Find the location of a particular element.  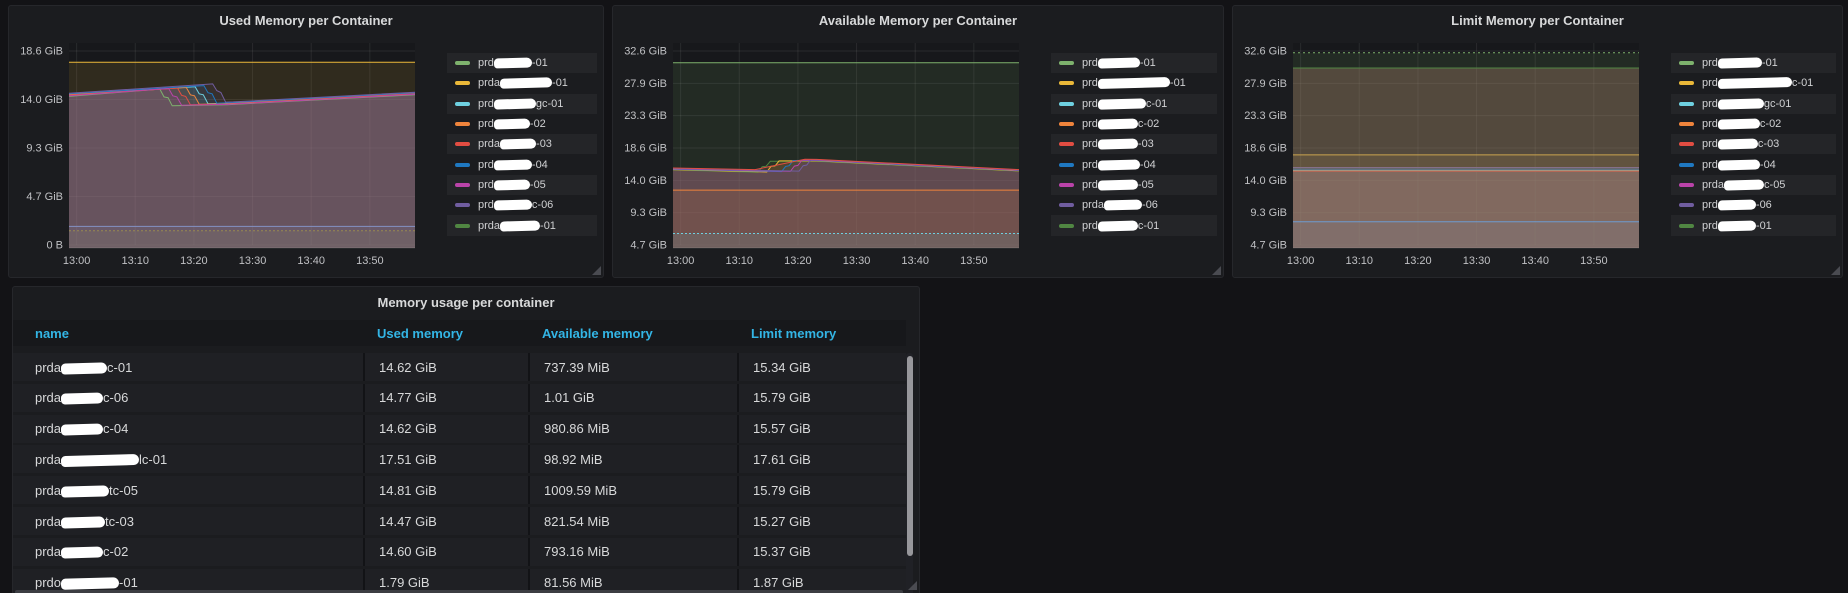

x-axis-tick-label: 13:30 is located at coordinates (857, 261).